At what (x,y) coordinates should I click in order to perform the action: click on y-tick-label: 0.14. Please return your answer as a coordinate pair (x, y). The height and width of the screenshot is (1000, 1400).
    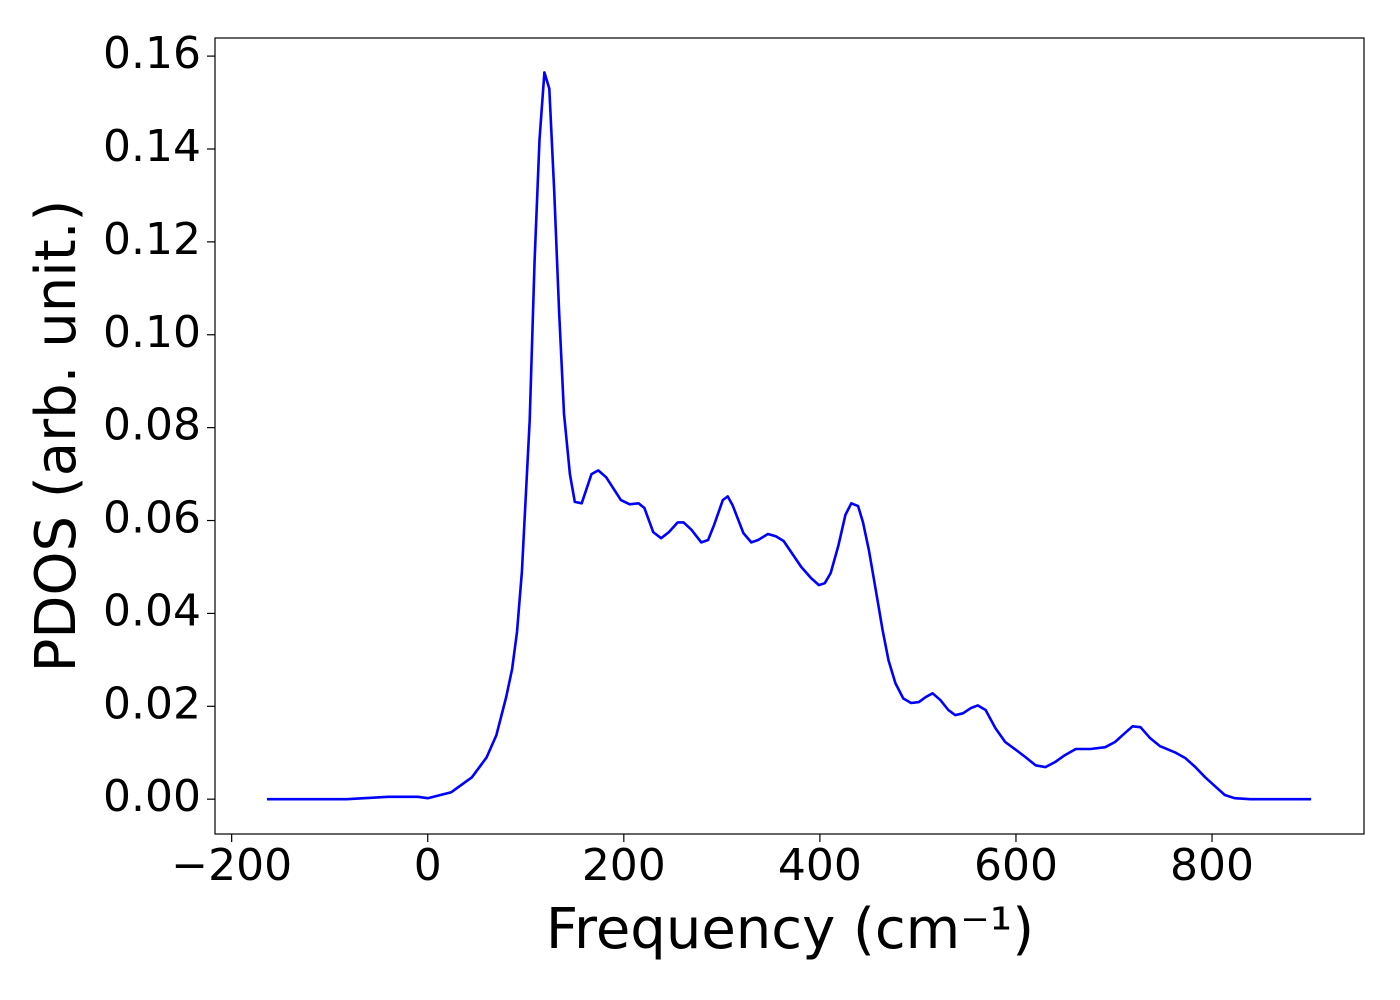
    Looking at the image, I should click on (152, 146).